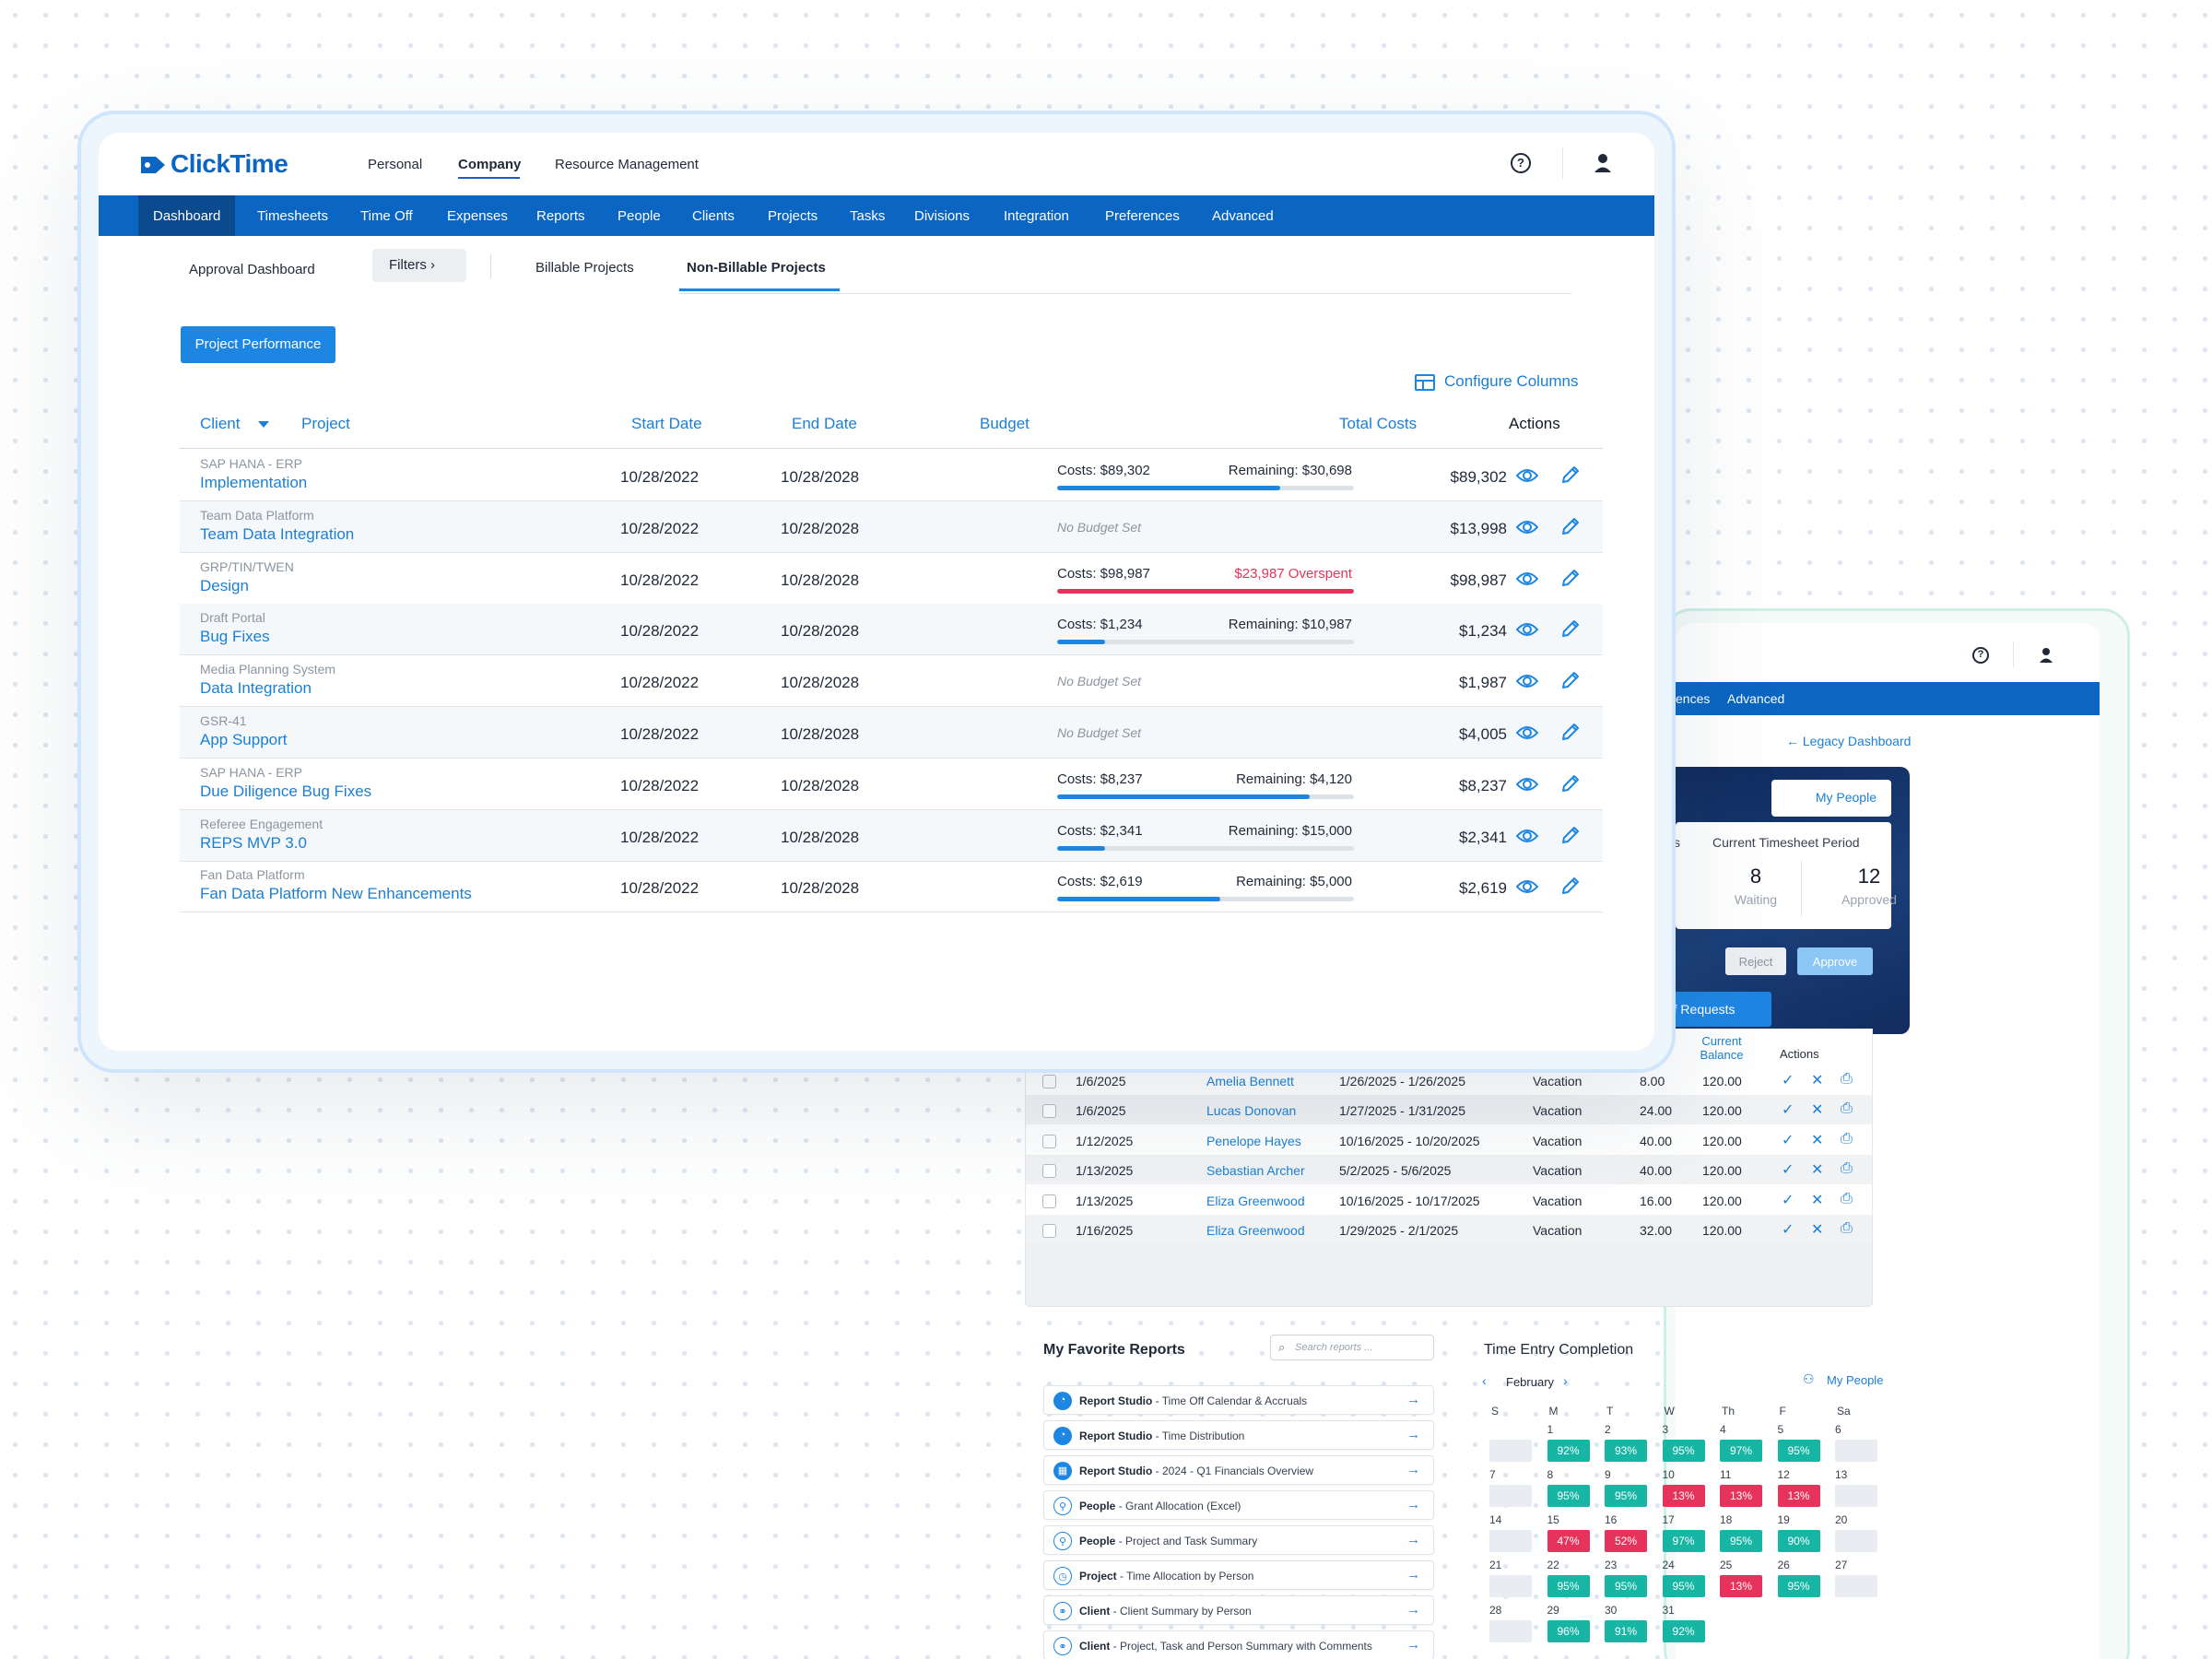  I want to click on calendar-day: 16 52%, so click(1626, 1534).